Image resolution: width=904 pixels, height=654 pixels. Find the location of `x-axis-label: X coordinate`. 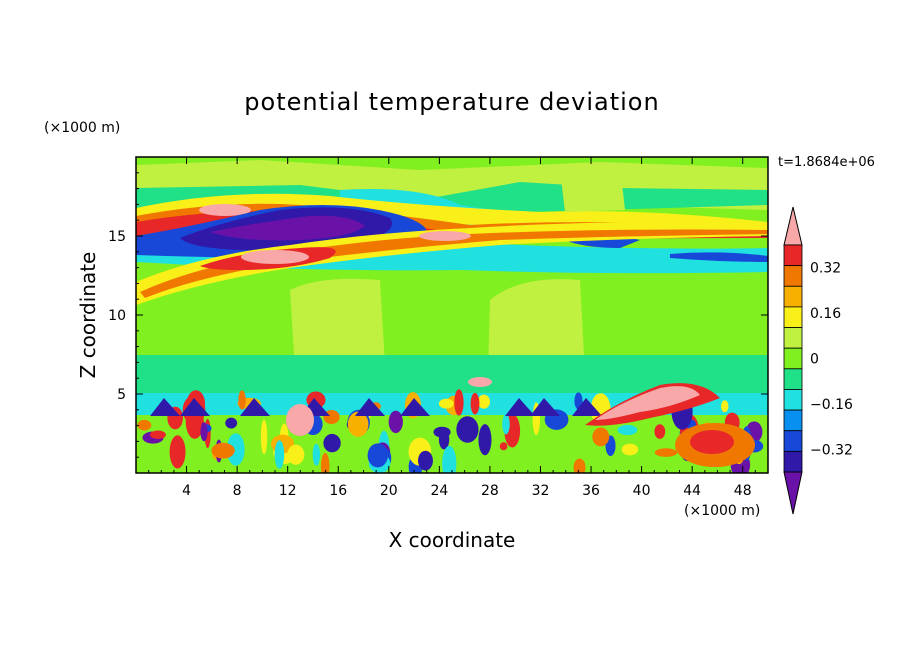

x-axis-label: X coordinate is located at coordinates (452, 540).